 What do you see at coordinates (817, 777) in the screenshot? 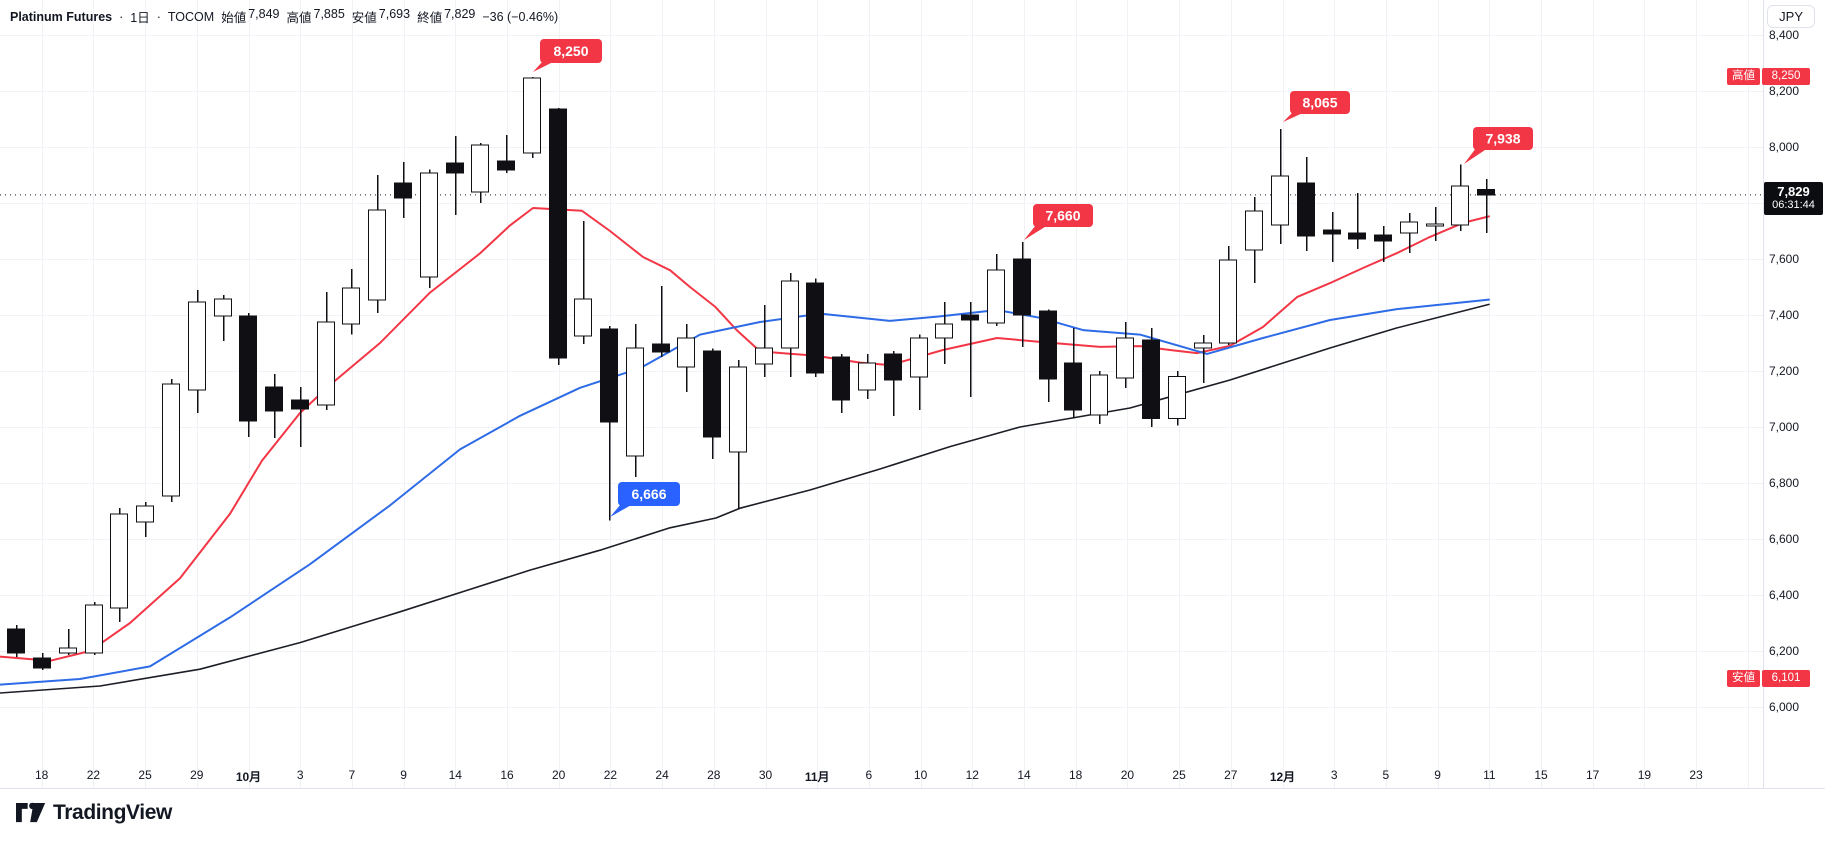
I see `date-axis-label: 11月` at bounding box center [817, 777].